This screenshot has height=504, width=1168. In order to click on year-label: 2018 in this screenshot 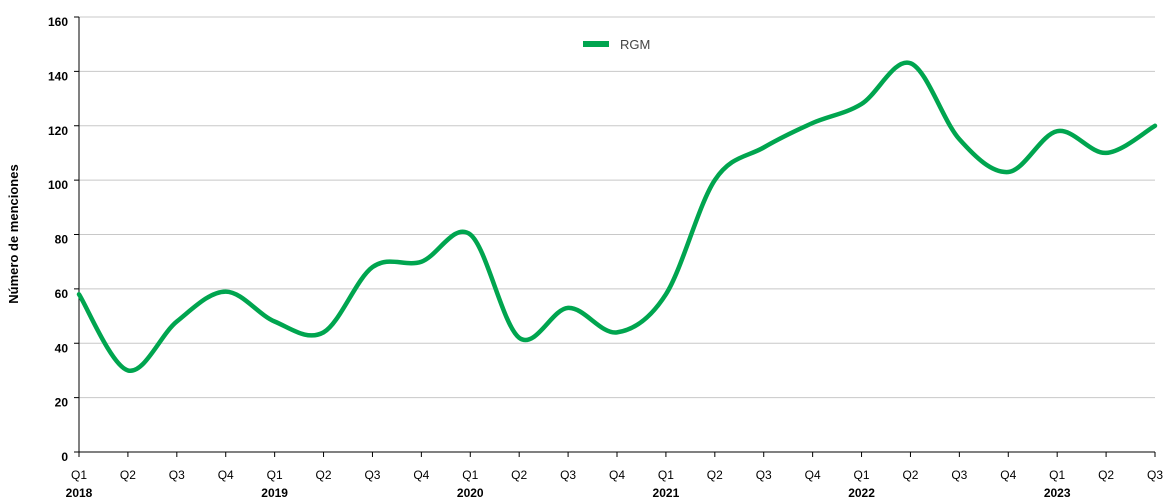, I will do `click(79, 493)`.